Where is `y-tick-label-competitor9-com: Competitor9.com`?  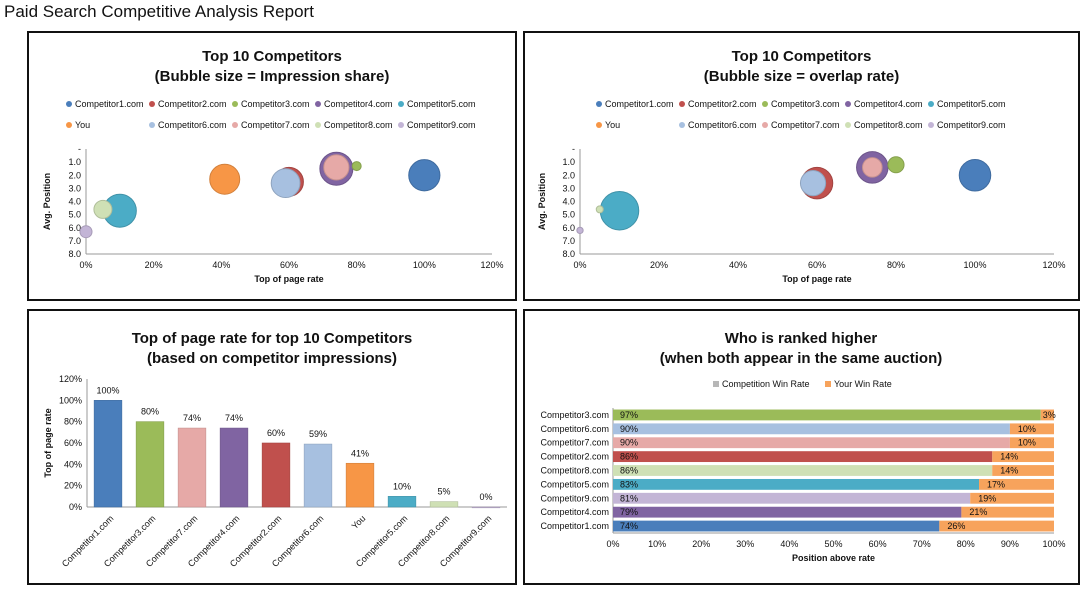
y-tick-label-competitor9-com: Competitor9.com is located at coordinates (574, 498).